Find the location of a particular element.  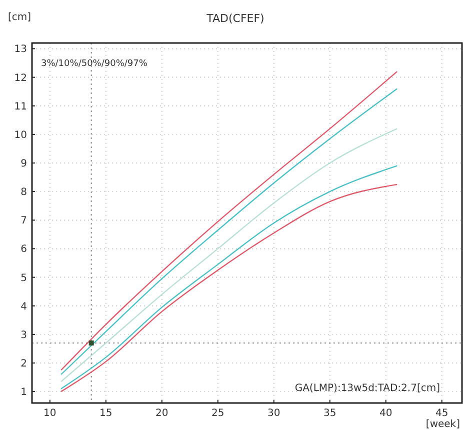

x-axis-title: [week] is located at coordinates (443, 424).